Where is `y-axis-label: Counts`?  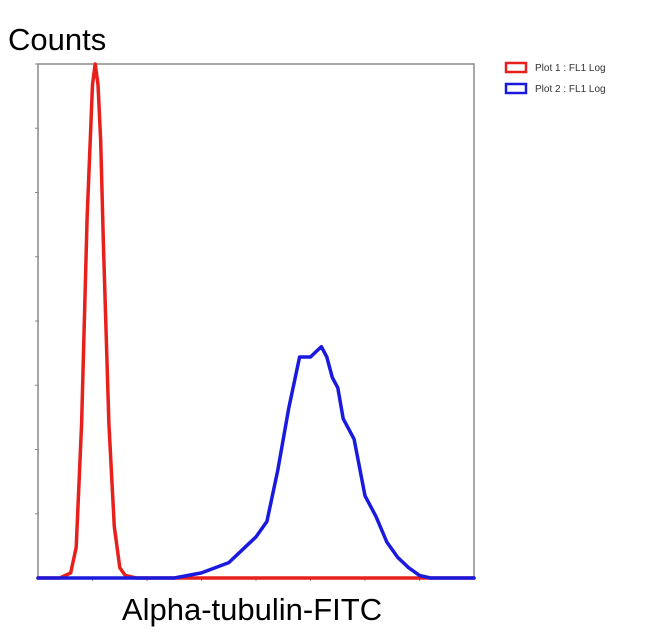 y-axis-label: Counts is located at coordinates (57, 39).